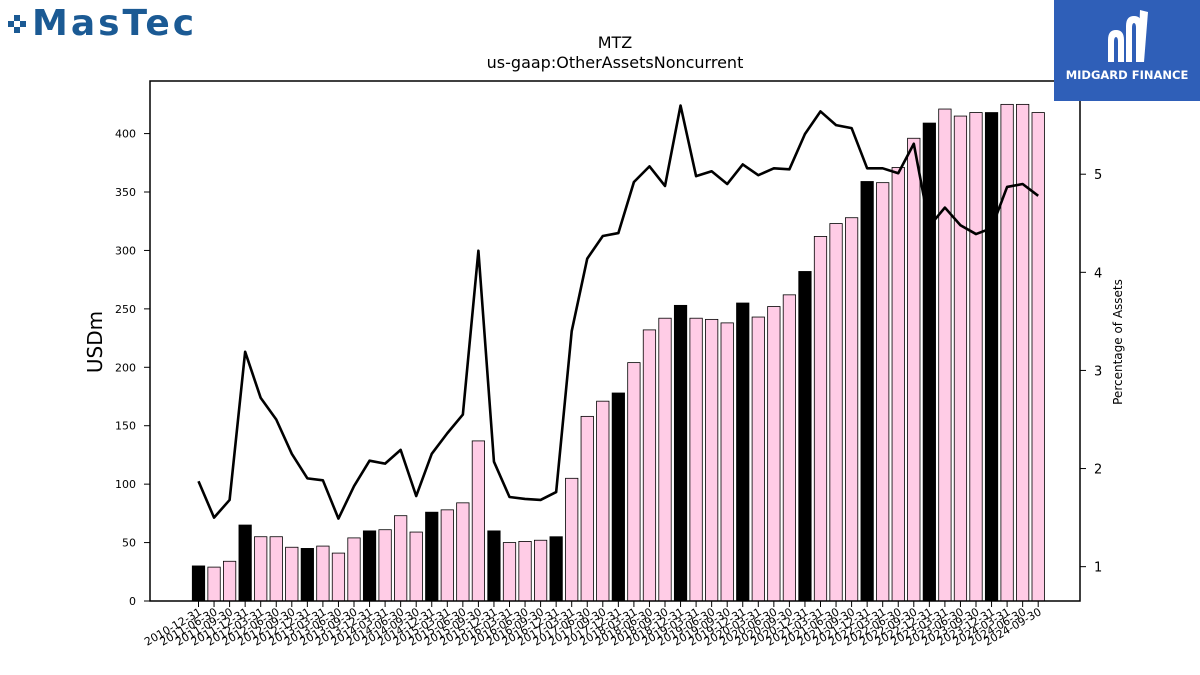  I want to click on y2-tick-label: 3, so click(1098, 371).